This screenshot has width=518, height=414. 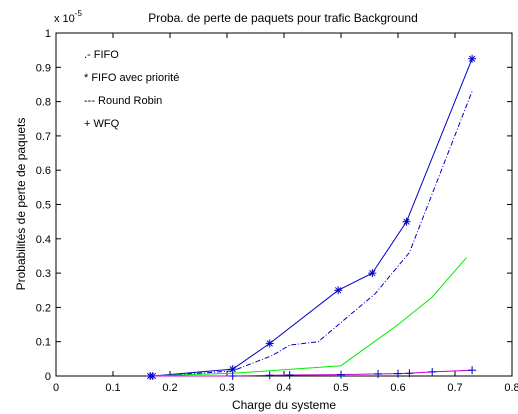 What do you see at coordinates (397, 388) in the screenshot?
I see `x-tick-label: 0.6` at bounding box center [397, 388].